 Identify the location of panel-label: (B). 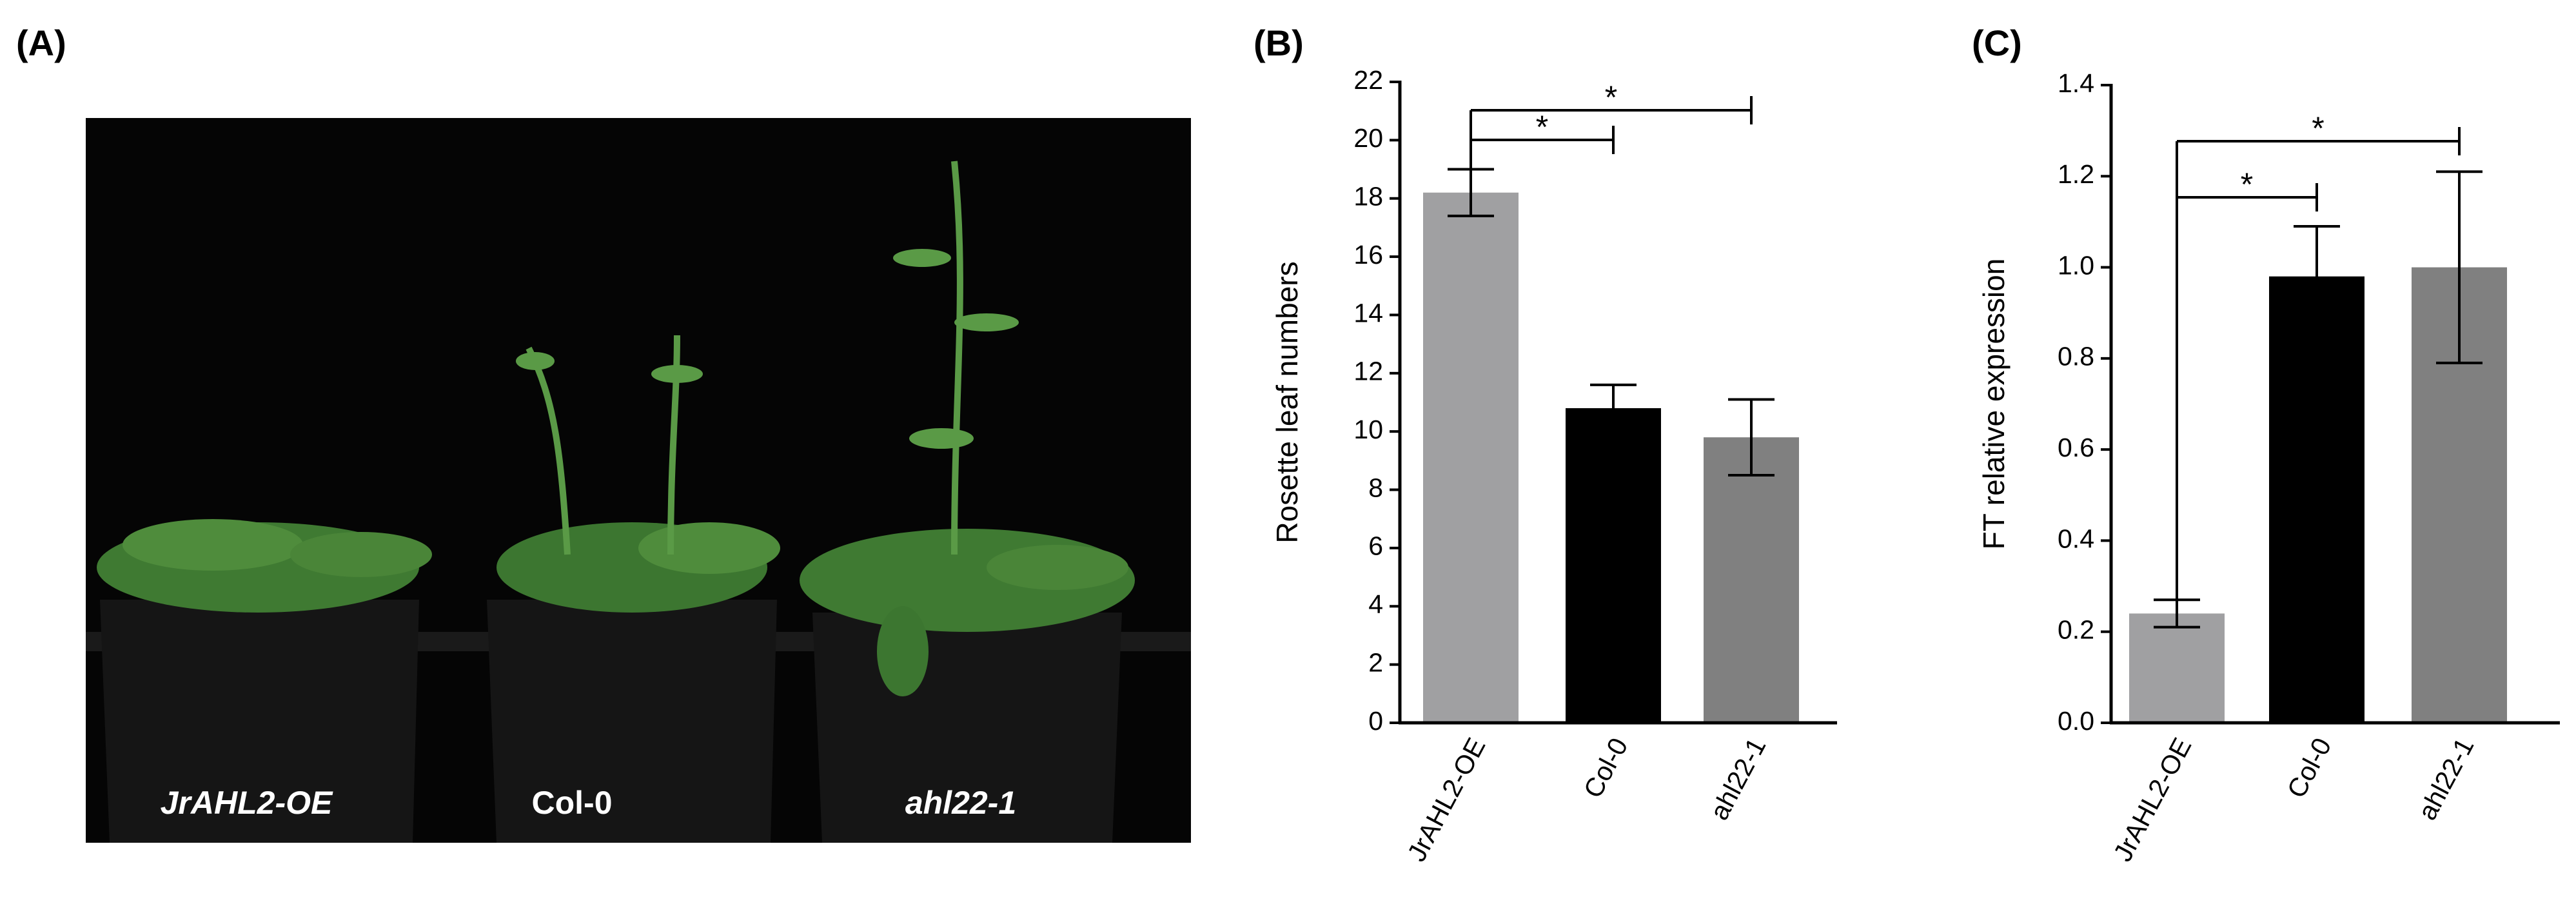
(1279, 43).